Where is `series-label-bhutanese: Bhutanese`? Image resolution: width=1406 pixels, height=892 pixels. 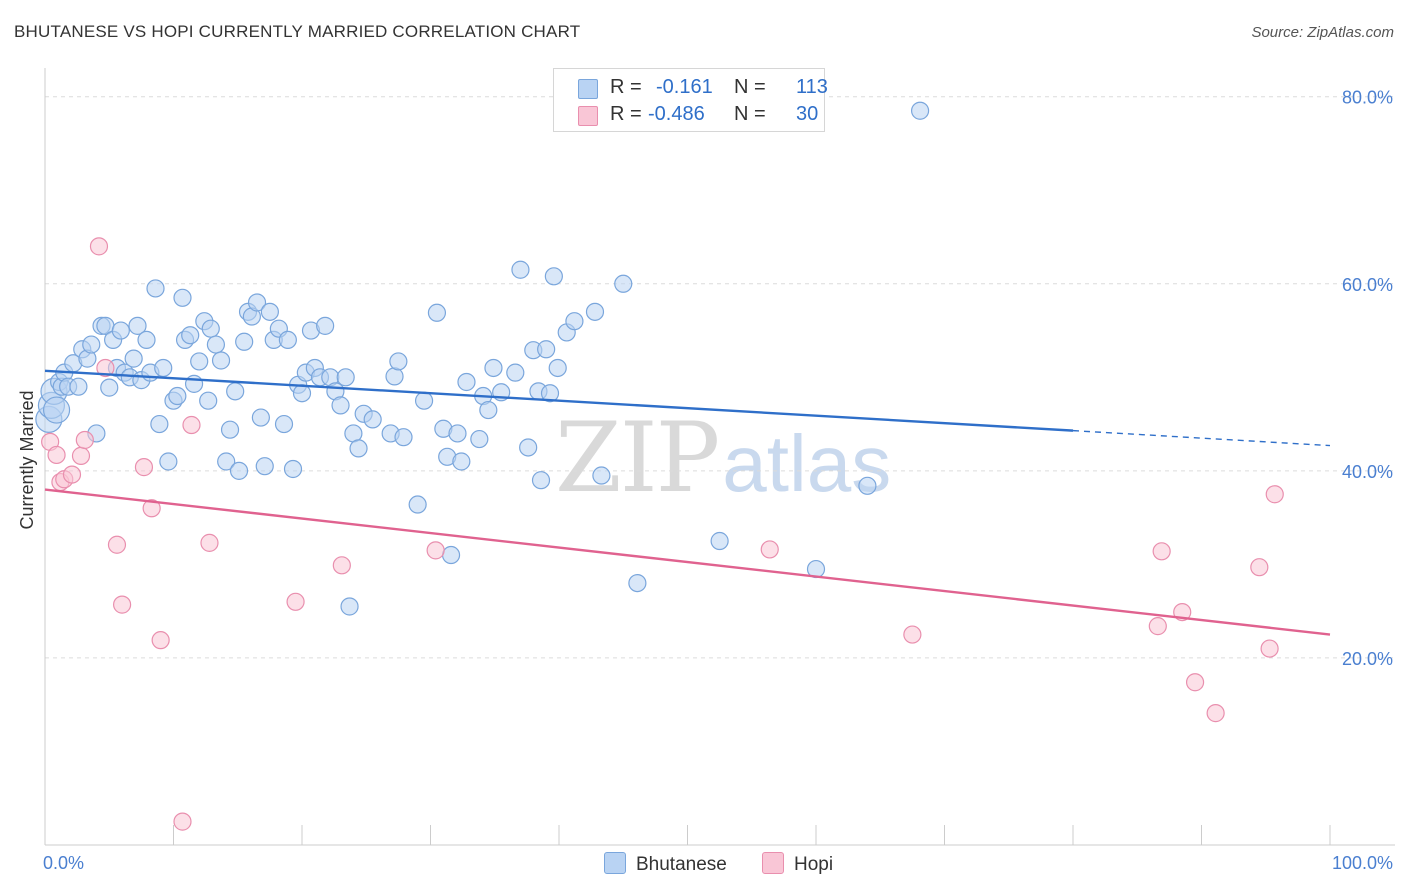
series-label-bhutanese: Bhutanese is located at coordinates (681, 864).